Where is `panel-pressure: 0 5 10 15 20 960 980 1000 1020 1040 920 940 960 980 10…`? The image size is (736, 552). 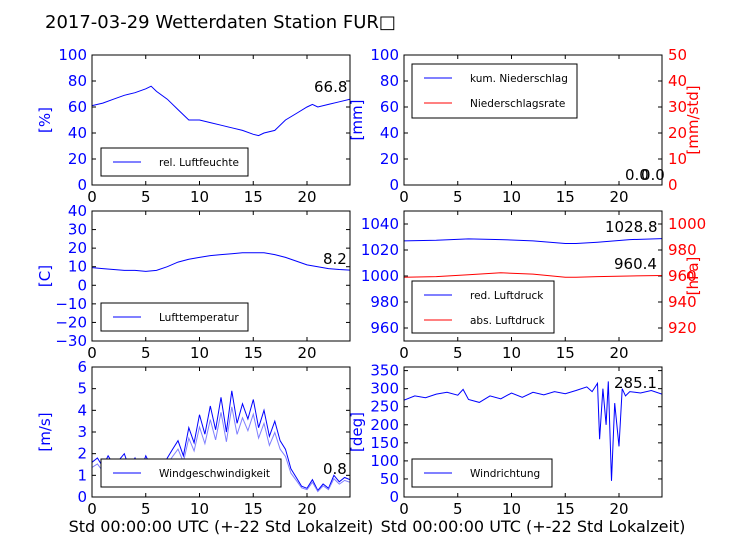
panel-pressure: 0 5 10 15 20 960 980 1000 1020 1040 920 940 960 980 10… is located at coordinates (533, 286).